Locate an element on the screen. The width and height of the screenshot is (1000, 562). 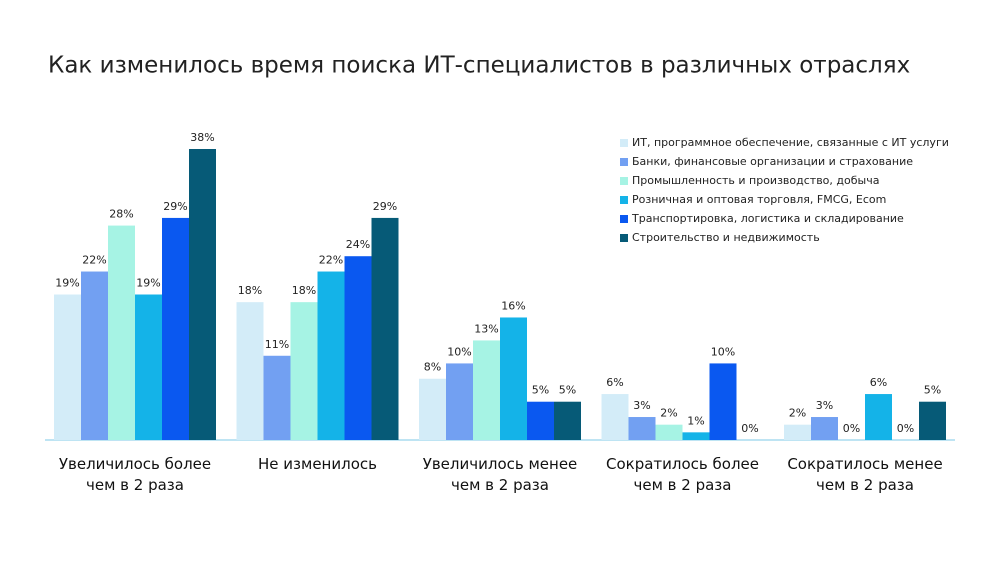
legend-label: Промышленность и производство, добыча is located at coordinates (755, 180).